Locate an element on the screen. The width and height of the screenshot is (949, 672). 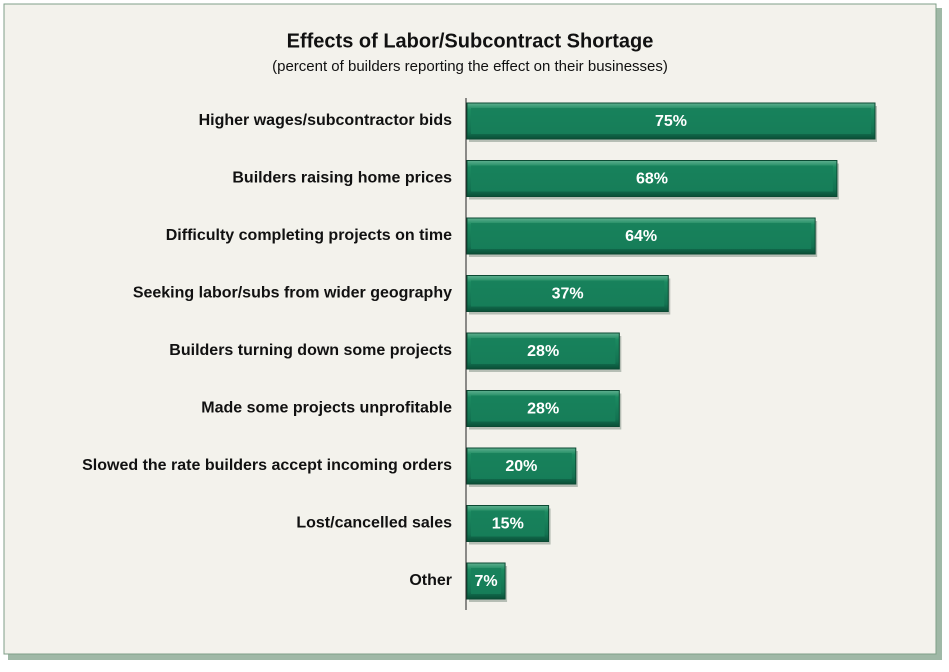
value-label: 15% is located at coordinates (508, 524).